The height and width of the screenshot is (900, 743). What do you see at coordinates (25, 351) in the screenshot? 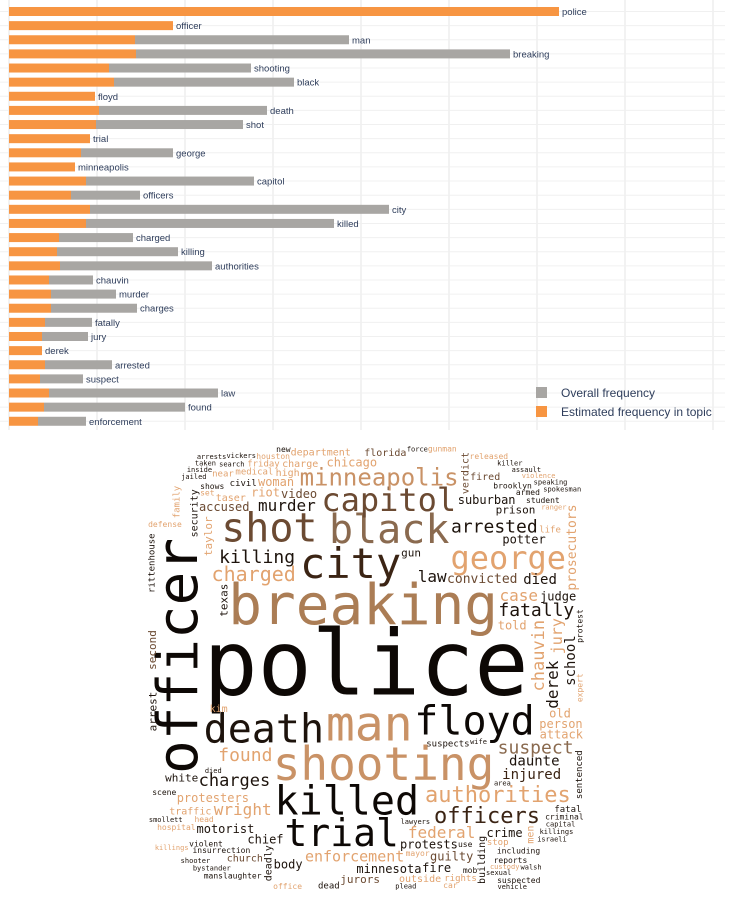
I see `bar-estimated-derek` at bounding box center [25, 351].